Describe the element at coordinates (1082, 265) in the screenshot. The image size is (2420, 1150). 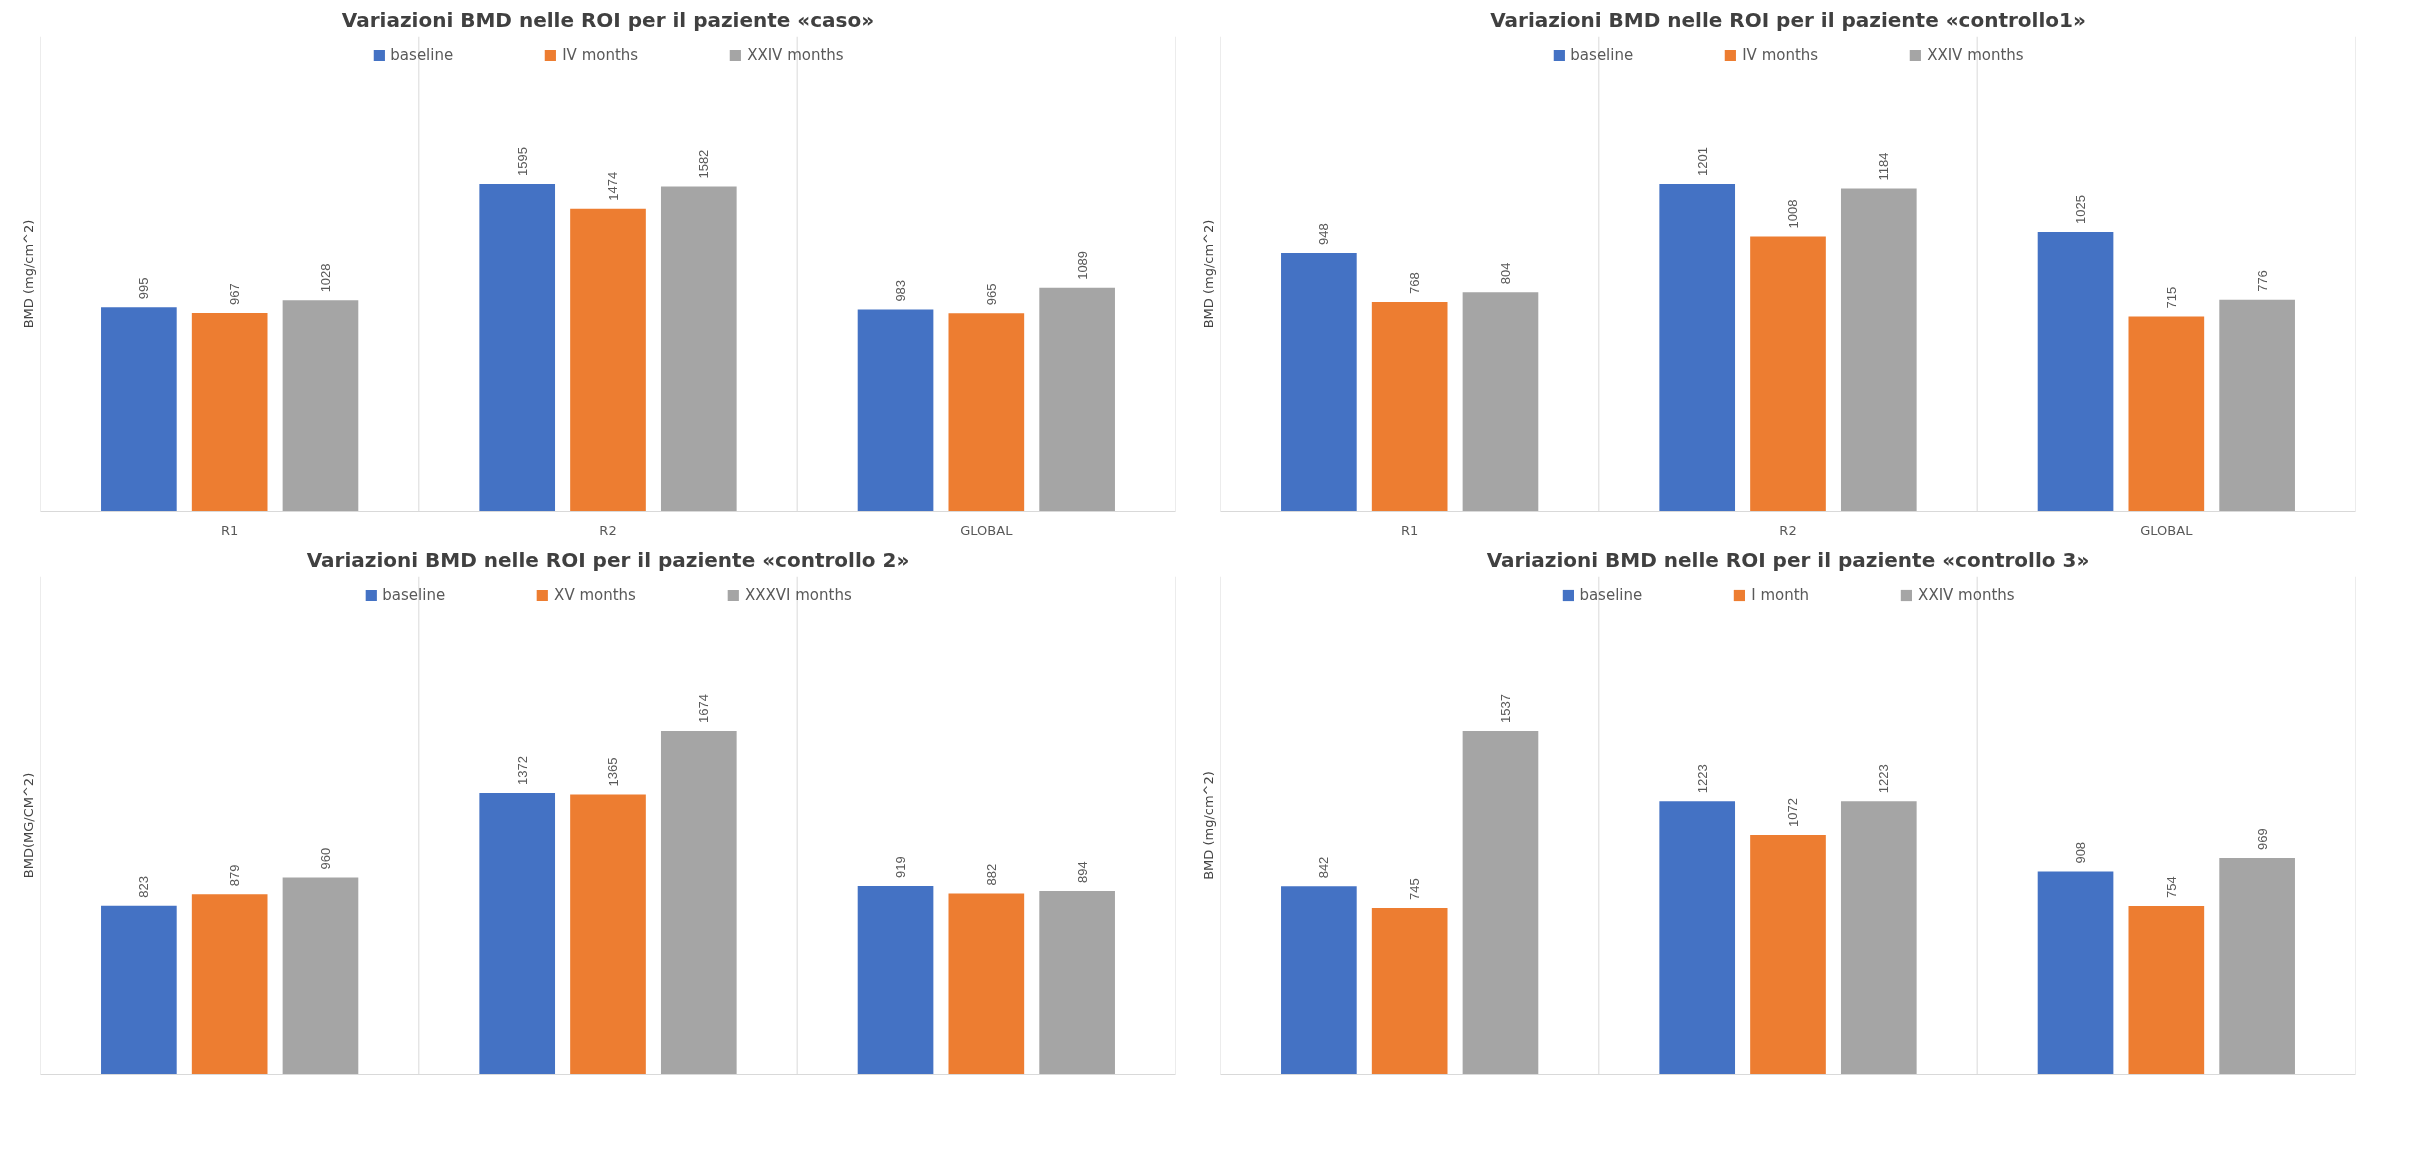
I see `data-label: 1089` at that location.